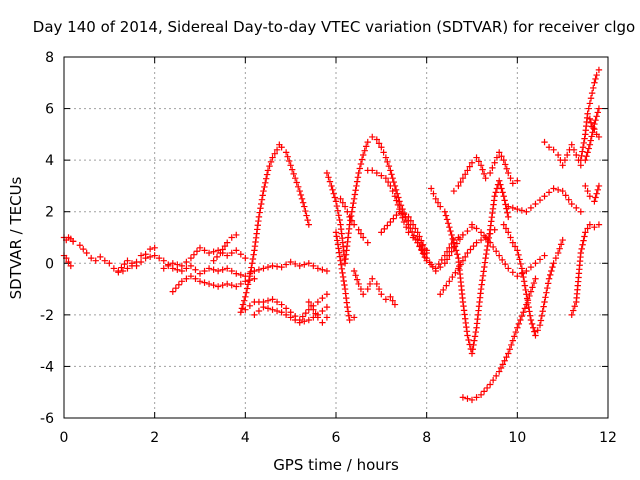 The image size is (640, 480). I want to click on x-tick-label: 4, so click(245, 438).